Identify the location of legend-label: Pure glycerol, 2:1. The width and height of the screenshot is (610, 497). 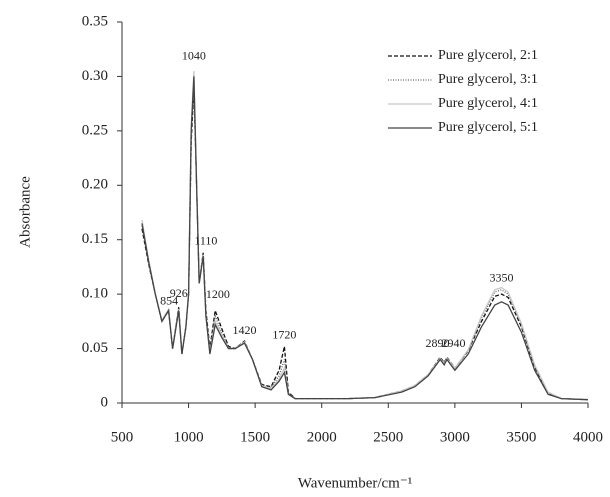
(488, 55).